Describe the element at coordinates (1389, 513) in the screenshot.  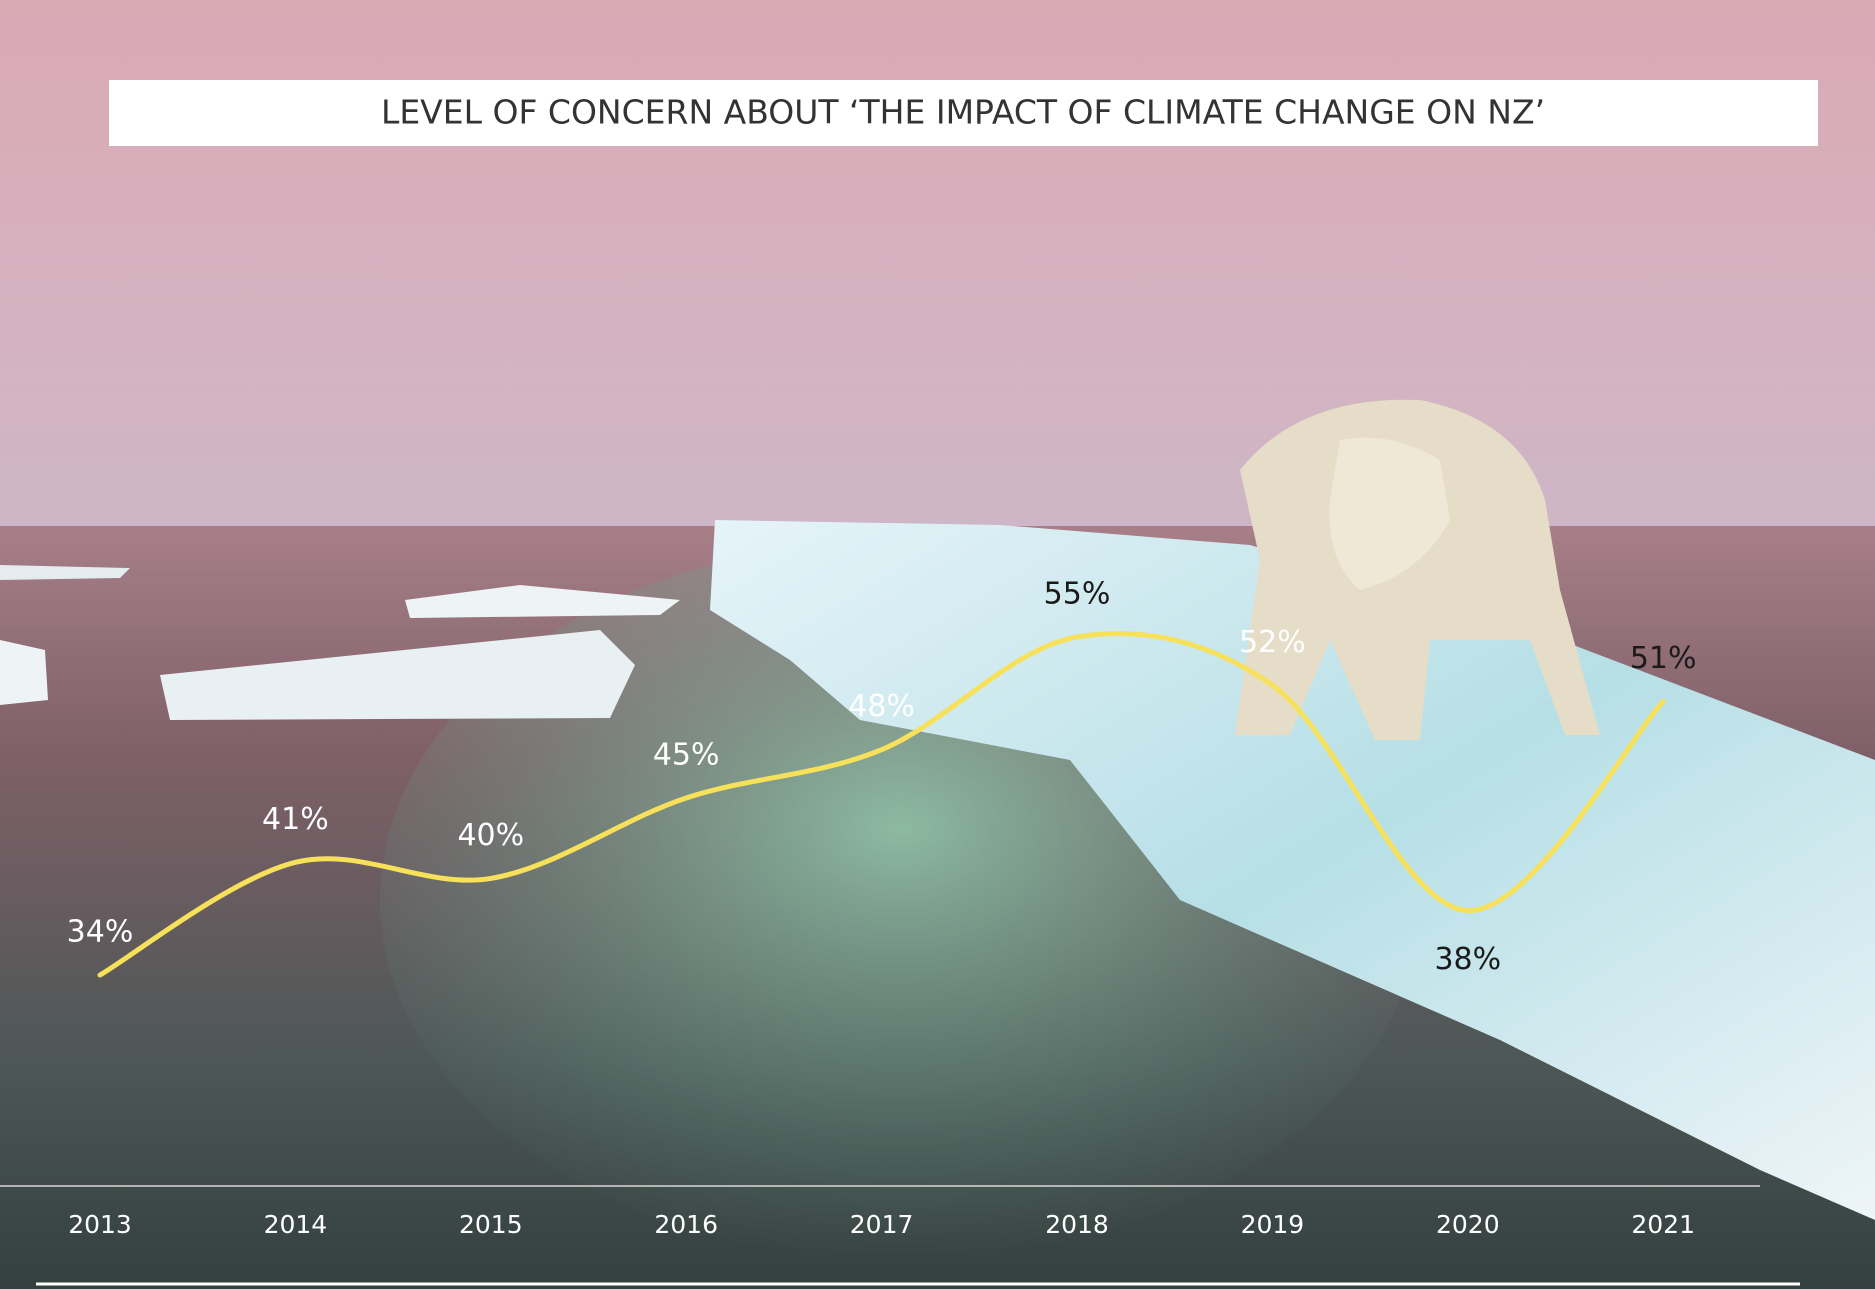
I see `bear-head` at that location.